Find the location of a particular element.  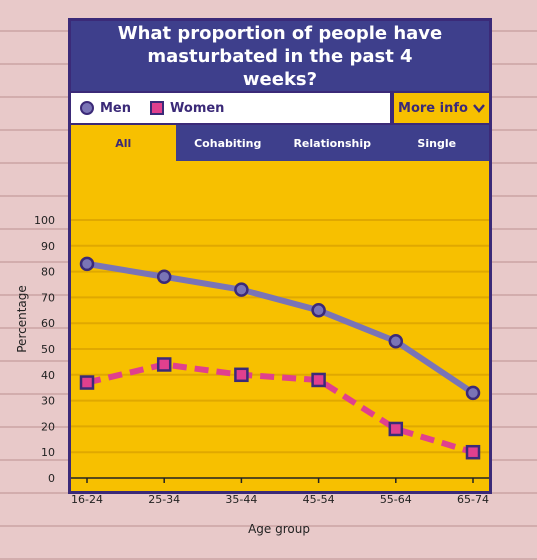

tab-all-label: All is located at coordinates (123, 143).